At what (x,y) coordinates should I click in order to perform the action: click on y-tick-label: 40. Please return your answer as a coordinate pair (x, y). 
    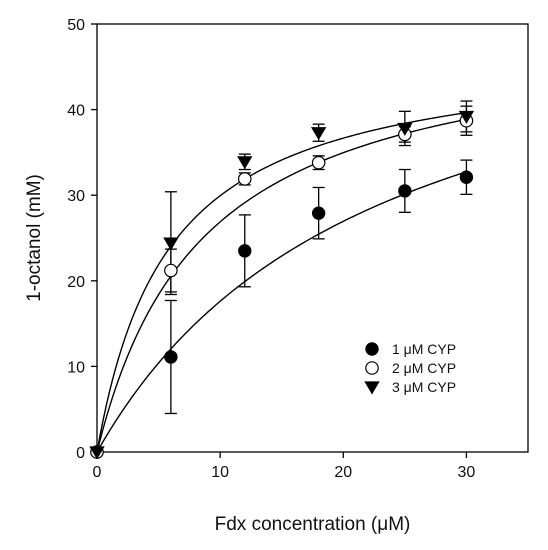
    Looking at the image, I should click on (76, 111).